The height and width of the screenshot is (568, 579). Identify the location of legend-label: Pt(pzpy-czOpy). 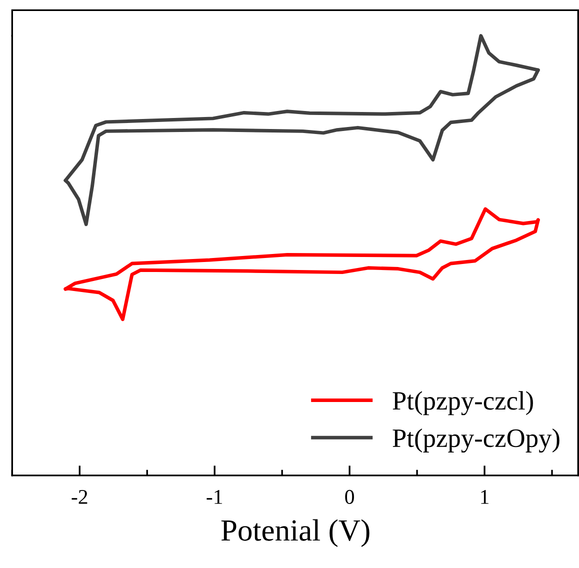
(476, 440).